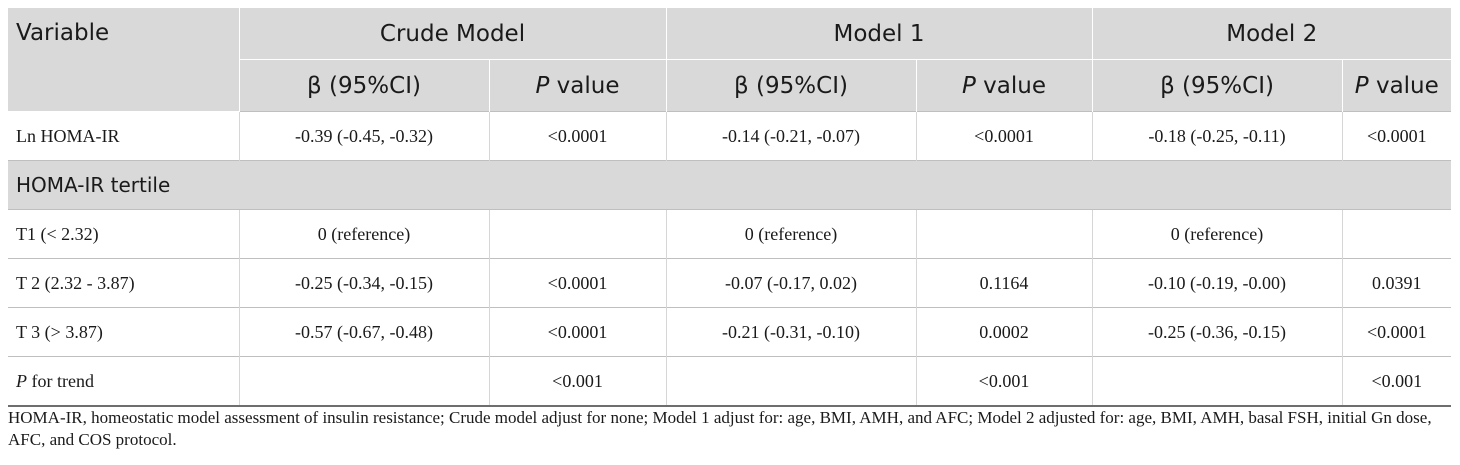 Image resolution: width=1460 pixels, height=465 pixels. I want to click on row-label: Ln HOMA-IR, so click(123, 136).